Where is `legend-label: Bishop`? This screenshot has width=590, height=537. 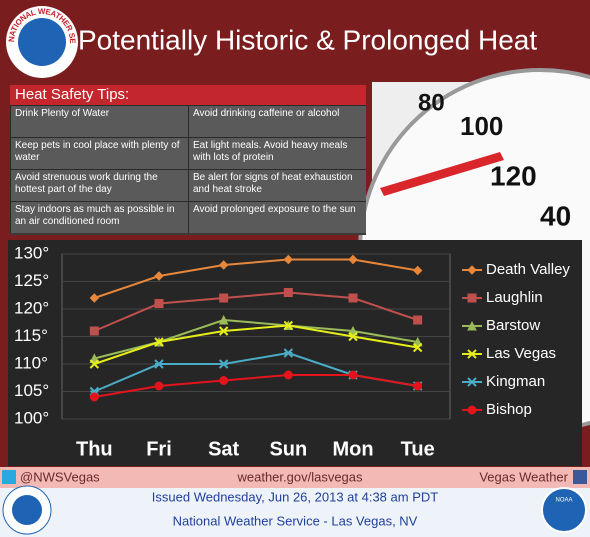 legend-label: Bishop is located at coordinates (509, 409).